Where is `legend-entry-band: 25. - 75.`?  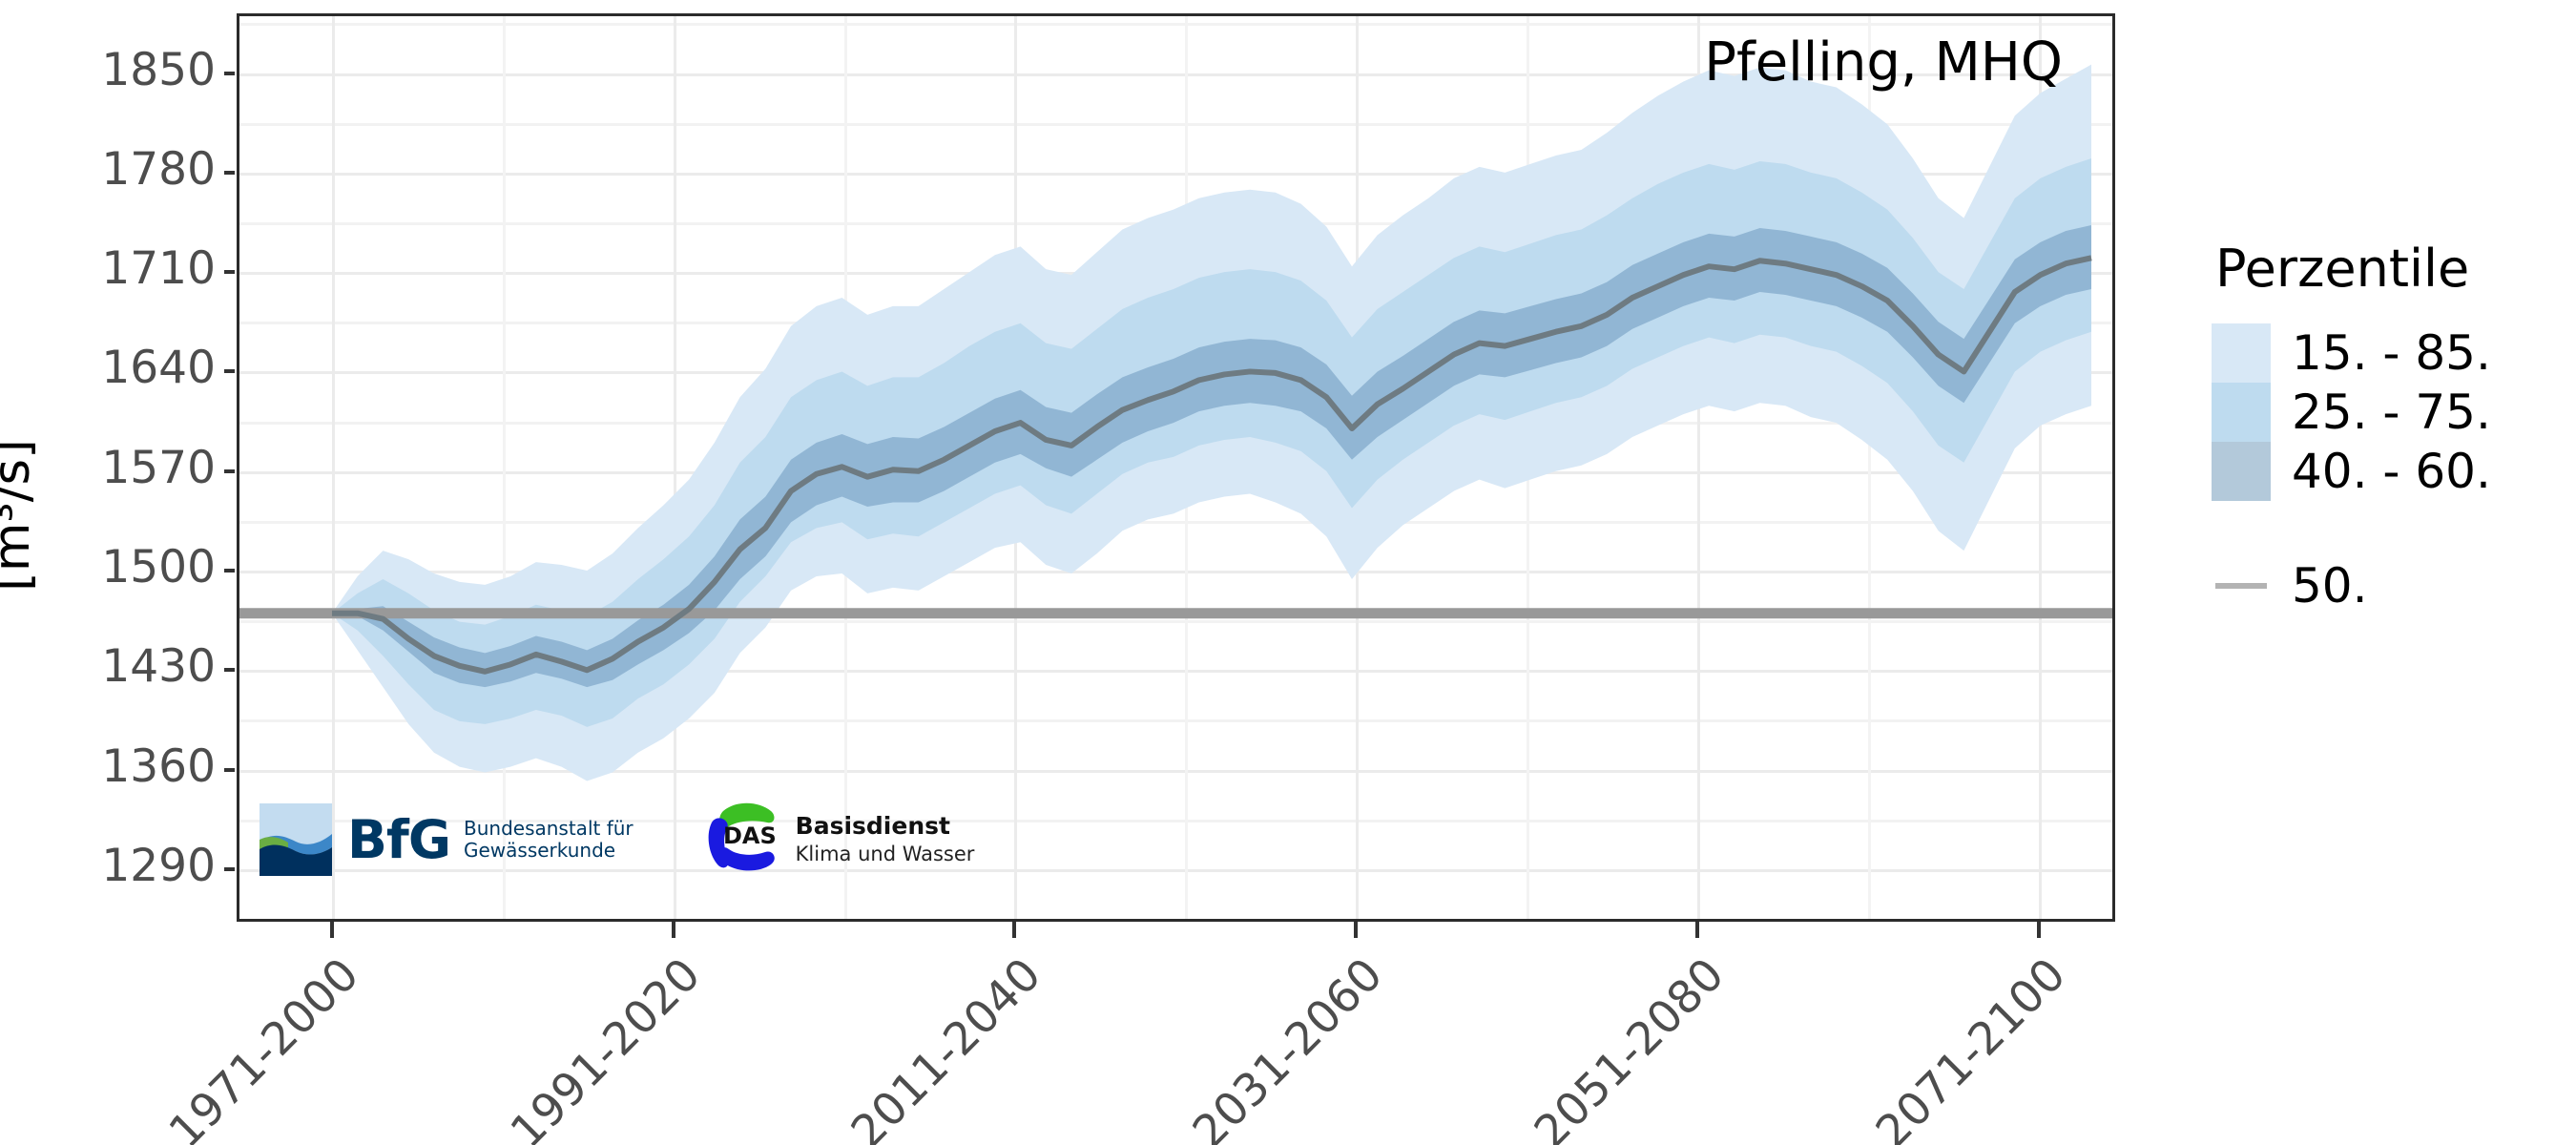
legend-entry-band: 25. - 75. is located at coordinates (2394, 413).